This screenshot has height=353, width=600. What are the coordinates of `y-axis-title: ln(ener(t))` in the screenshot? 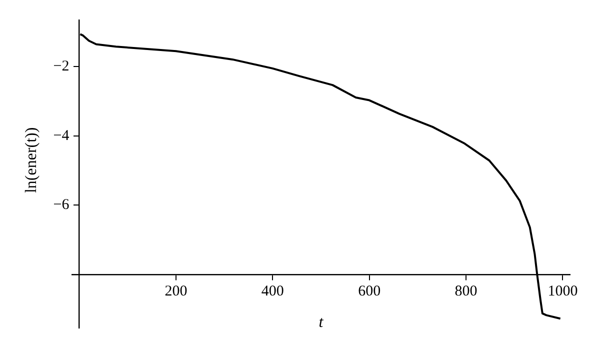 It's located at (31, 160).